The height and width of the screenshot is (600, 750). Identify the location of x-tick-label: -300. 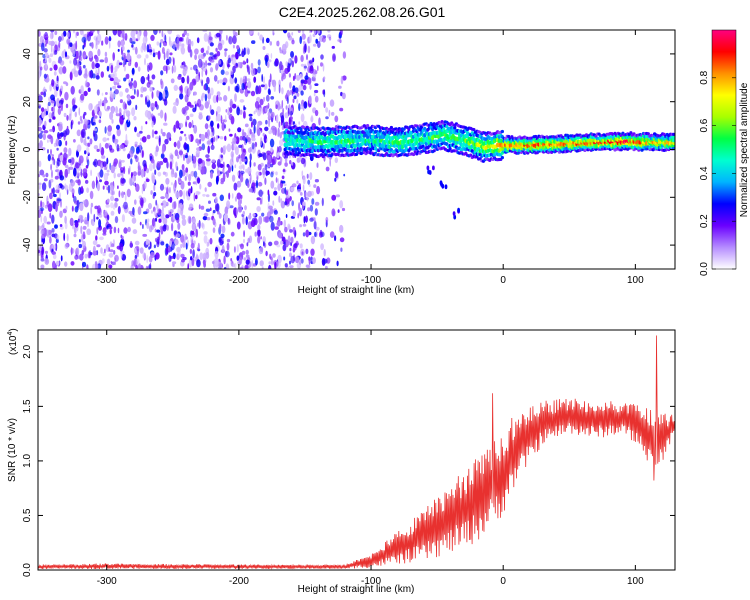
(107, 581).